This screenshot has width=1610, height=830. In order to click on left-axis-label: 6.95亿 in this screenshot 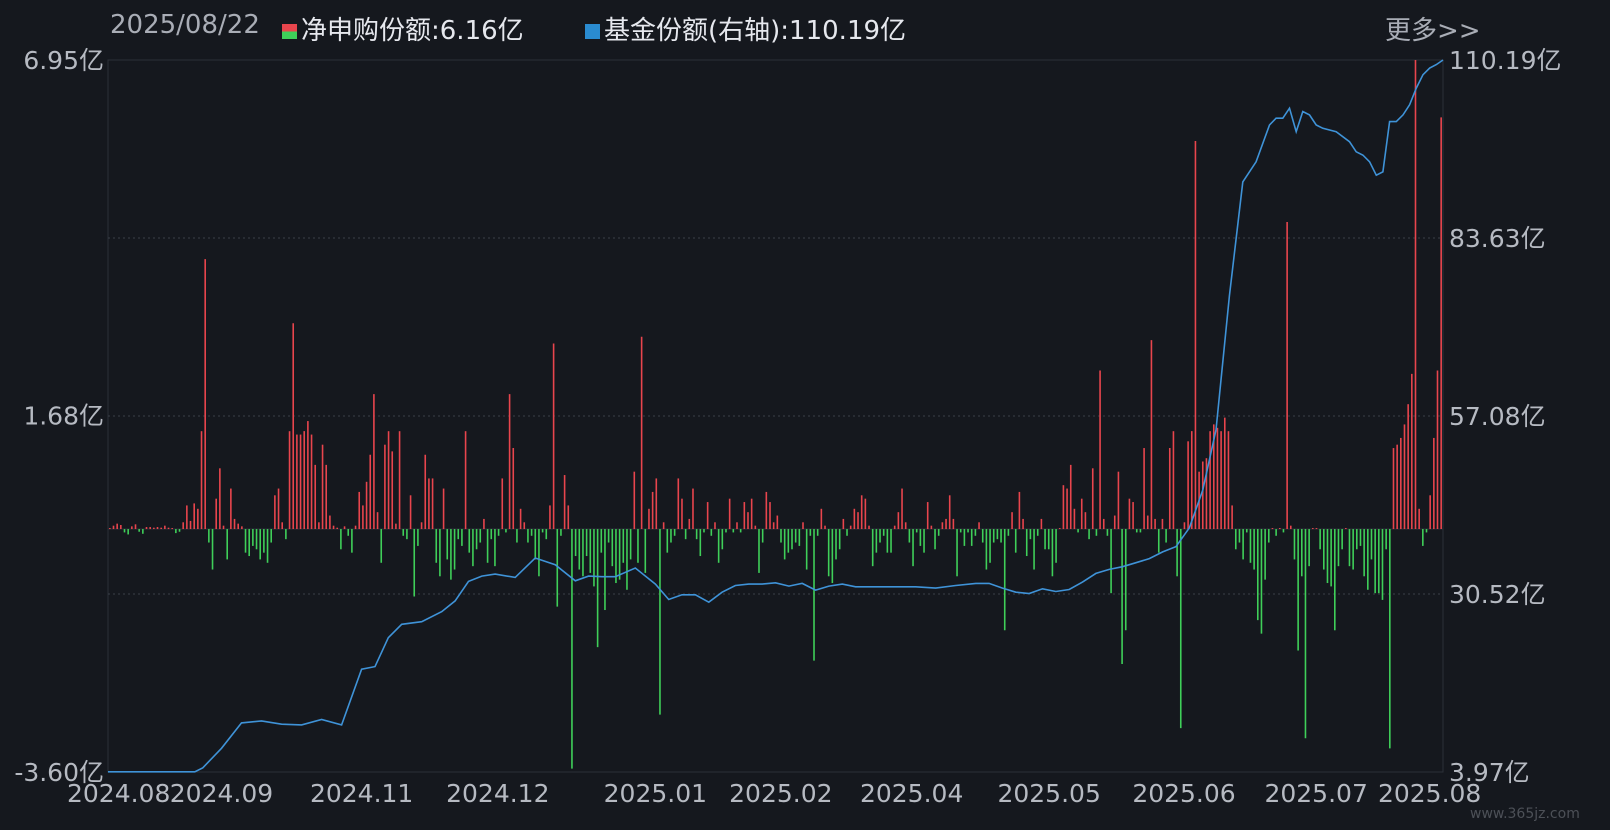, I will do `click(63, 60)`.